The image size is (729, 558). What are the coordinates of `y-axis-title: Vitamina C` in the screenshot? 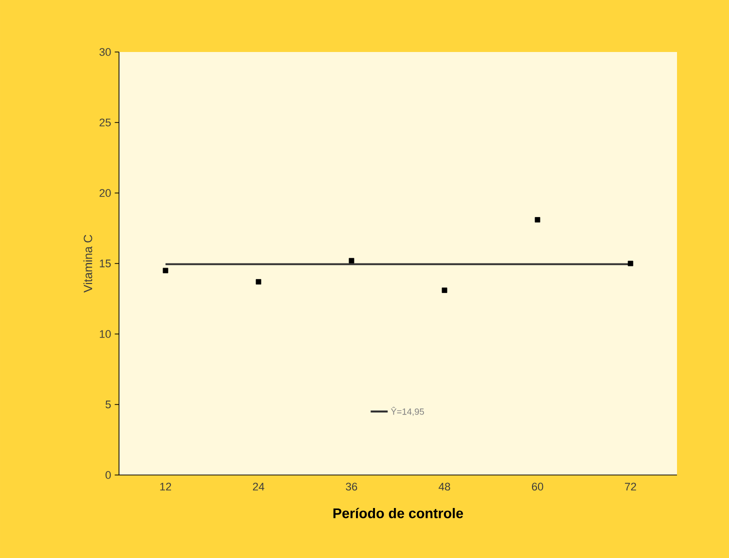 It's located at (87, 263).